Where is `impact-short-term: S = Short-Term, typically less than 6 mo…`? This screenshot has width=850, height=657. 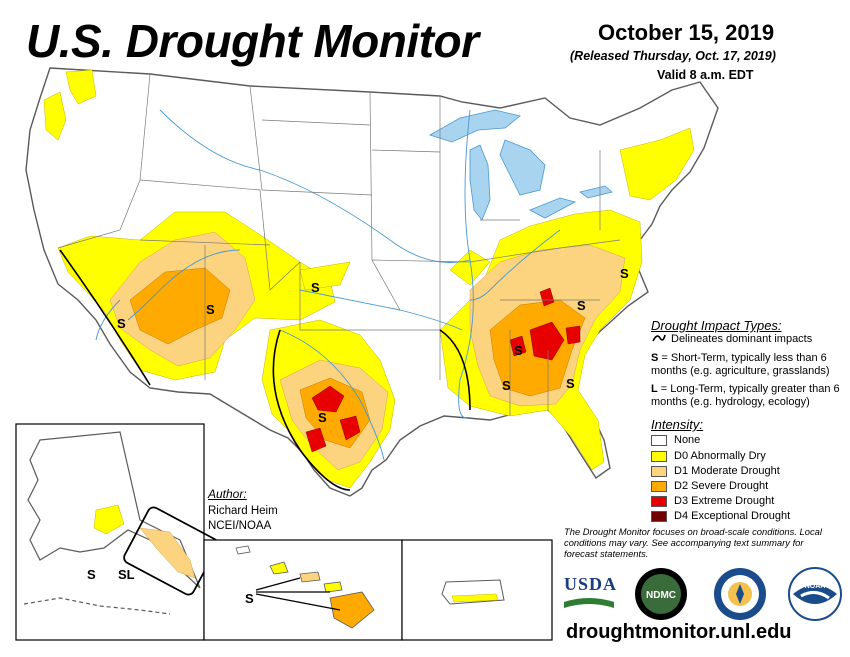 impact-short-term: S = Short-Term, typically less than 6 mo… is located at coordinates (746, 365).